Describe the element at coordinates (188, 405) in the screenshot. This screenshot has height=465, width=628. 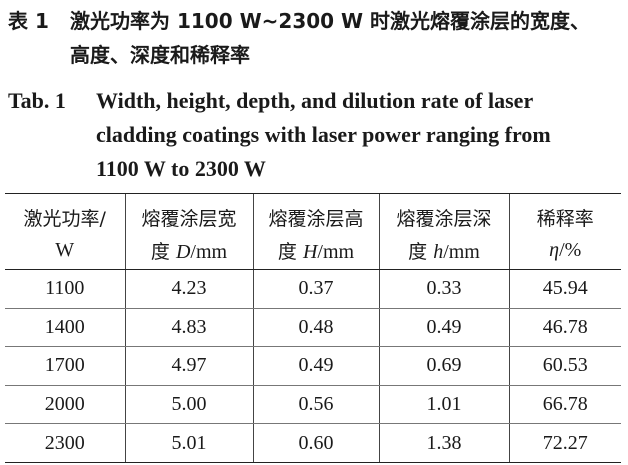
I see `cell-width: 5.00` at that location.